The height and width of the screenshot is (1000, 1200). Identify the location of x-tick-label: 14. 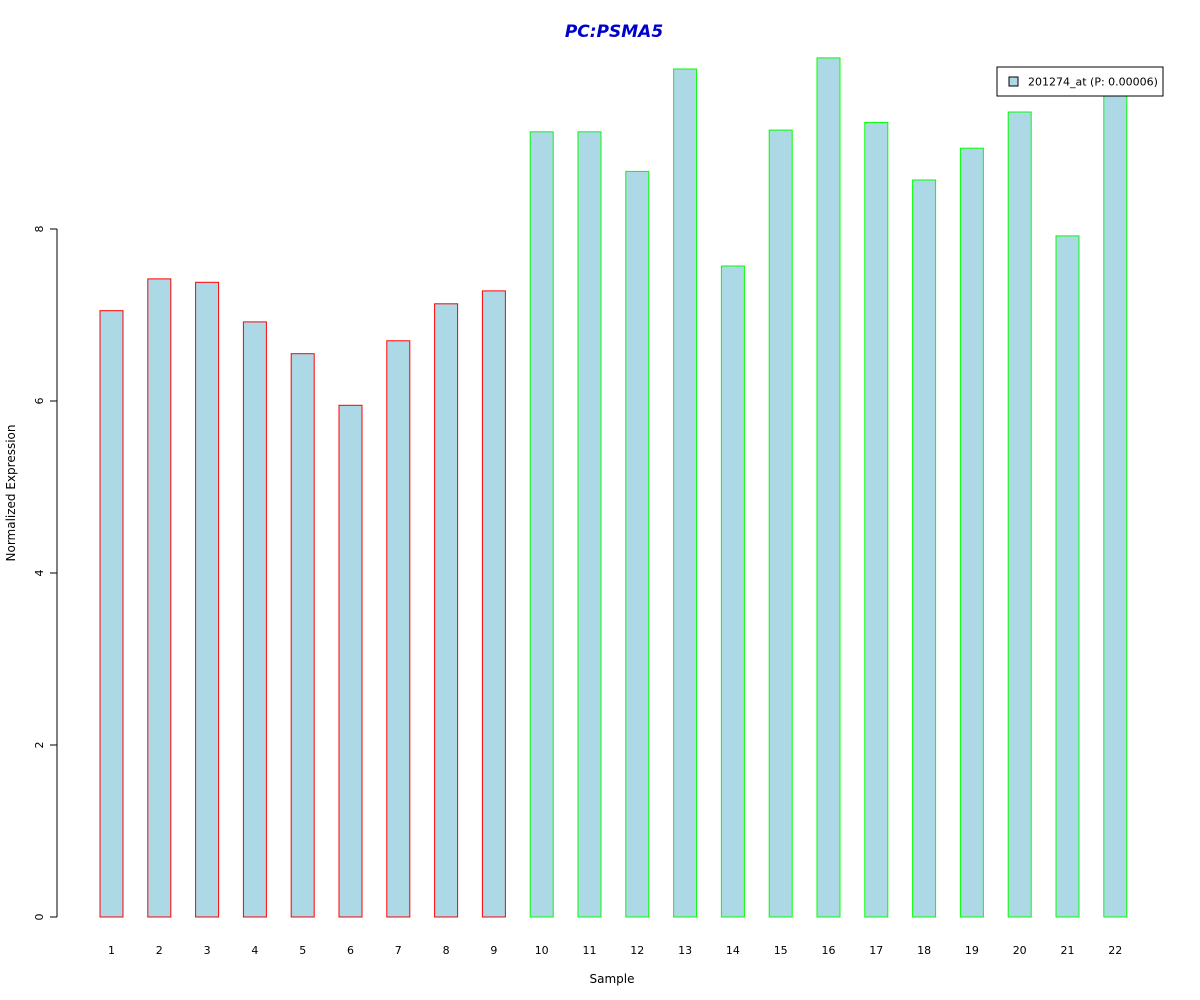
(733, 950).